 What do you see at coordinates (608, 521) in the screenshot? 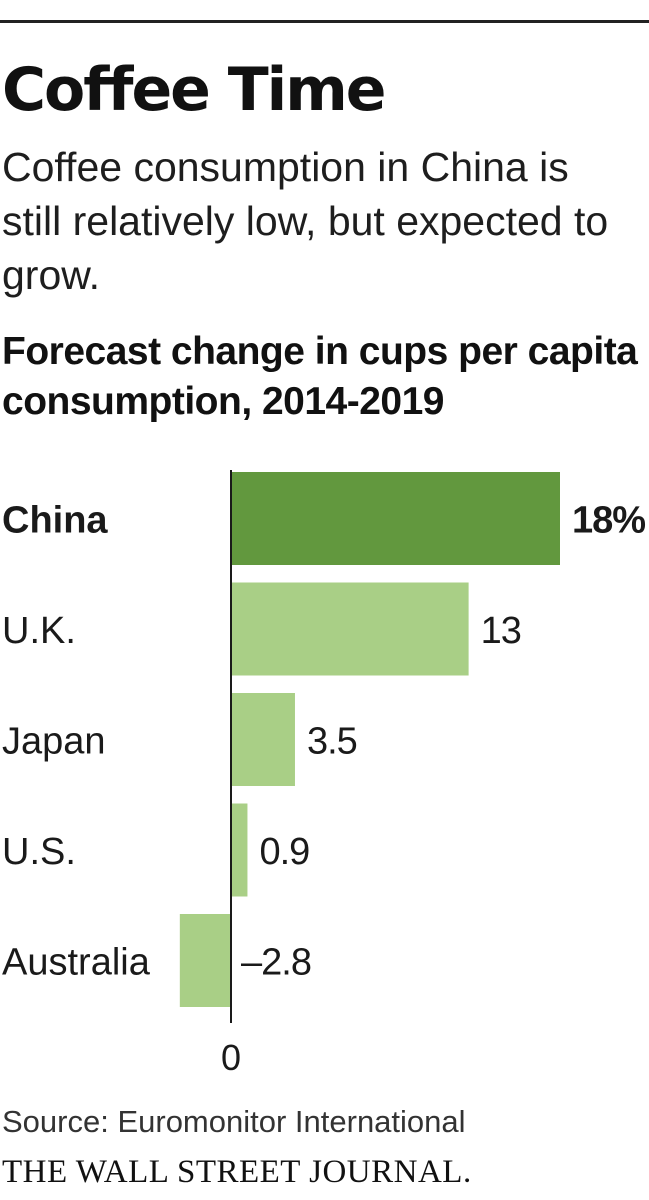
I see `value-label-china: 18%` at bounding box center [608, 521].